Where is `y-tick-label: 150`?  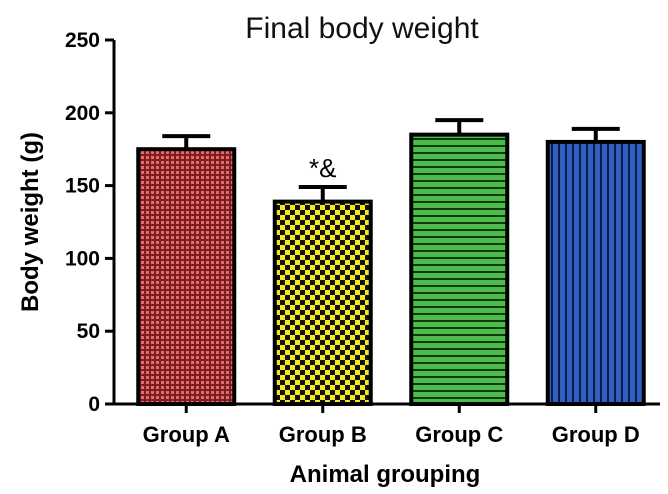
y-tick-label: 150 is located at coordinates (82, 186).